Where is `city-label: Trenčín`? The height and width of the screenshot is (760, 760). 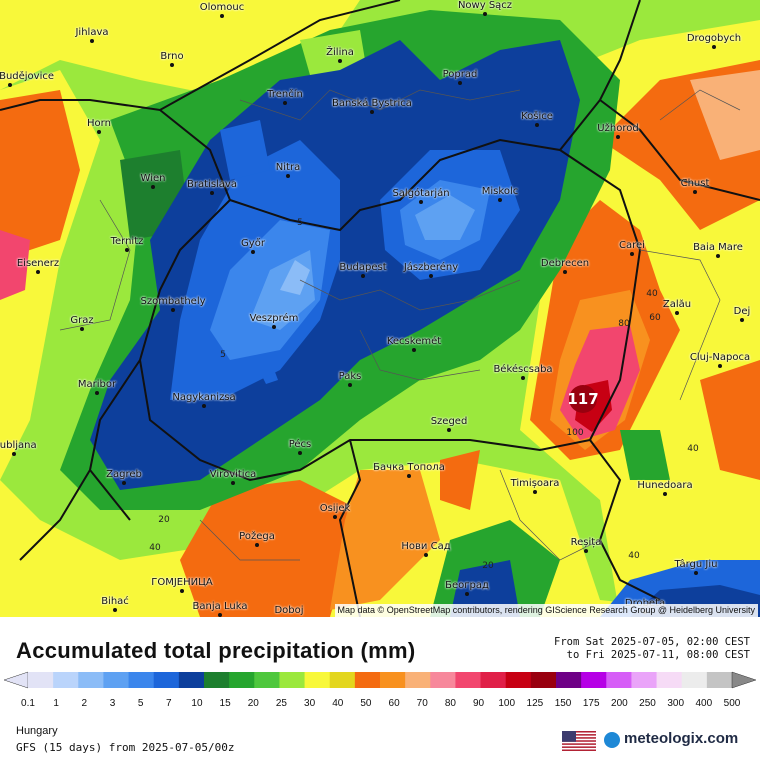
city-label: Trenčín is located at coordinates (285, 94).